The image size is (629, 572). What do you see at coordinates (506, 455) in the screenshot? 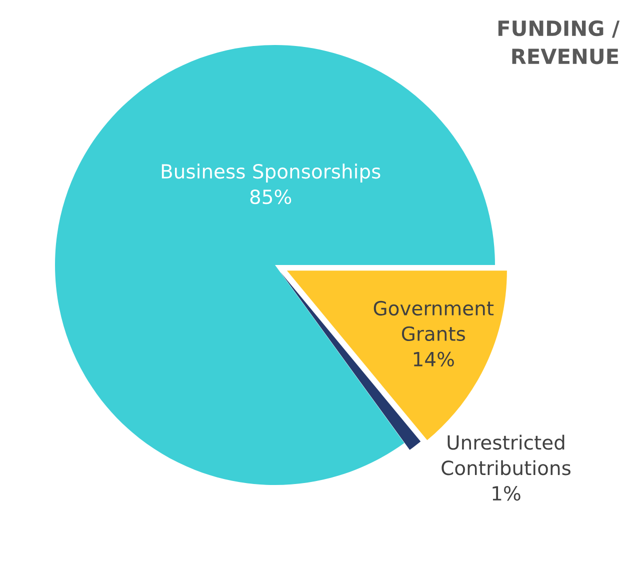
I see `slice-label: Unrestricted Contributions` at bounding box center [506, 455].